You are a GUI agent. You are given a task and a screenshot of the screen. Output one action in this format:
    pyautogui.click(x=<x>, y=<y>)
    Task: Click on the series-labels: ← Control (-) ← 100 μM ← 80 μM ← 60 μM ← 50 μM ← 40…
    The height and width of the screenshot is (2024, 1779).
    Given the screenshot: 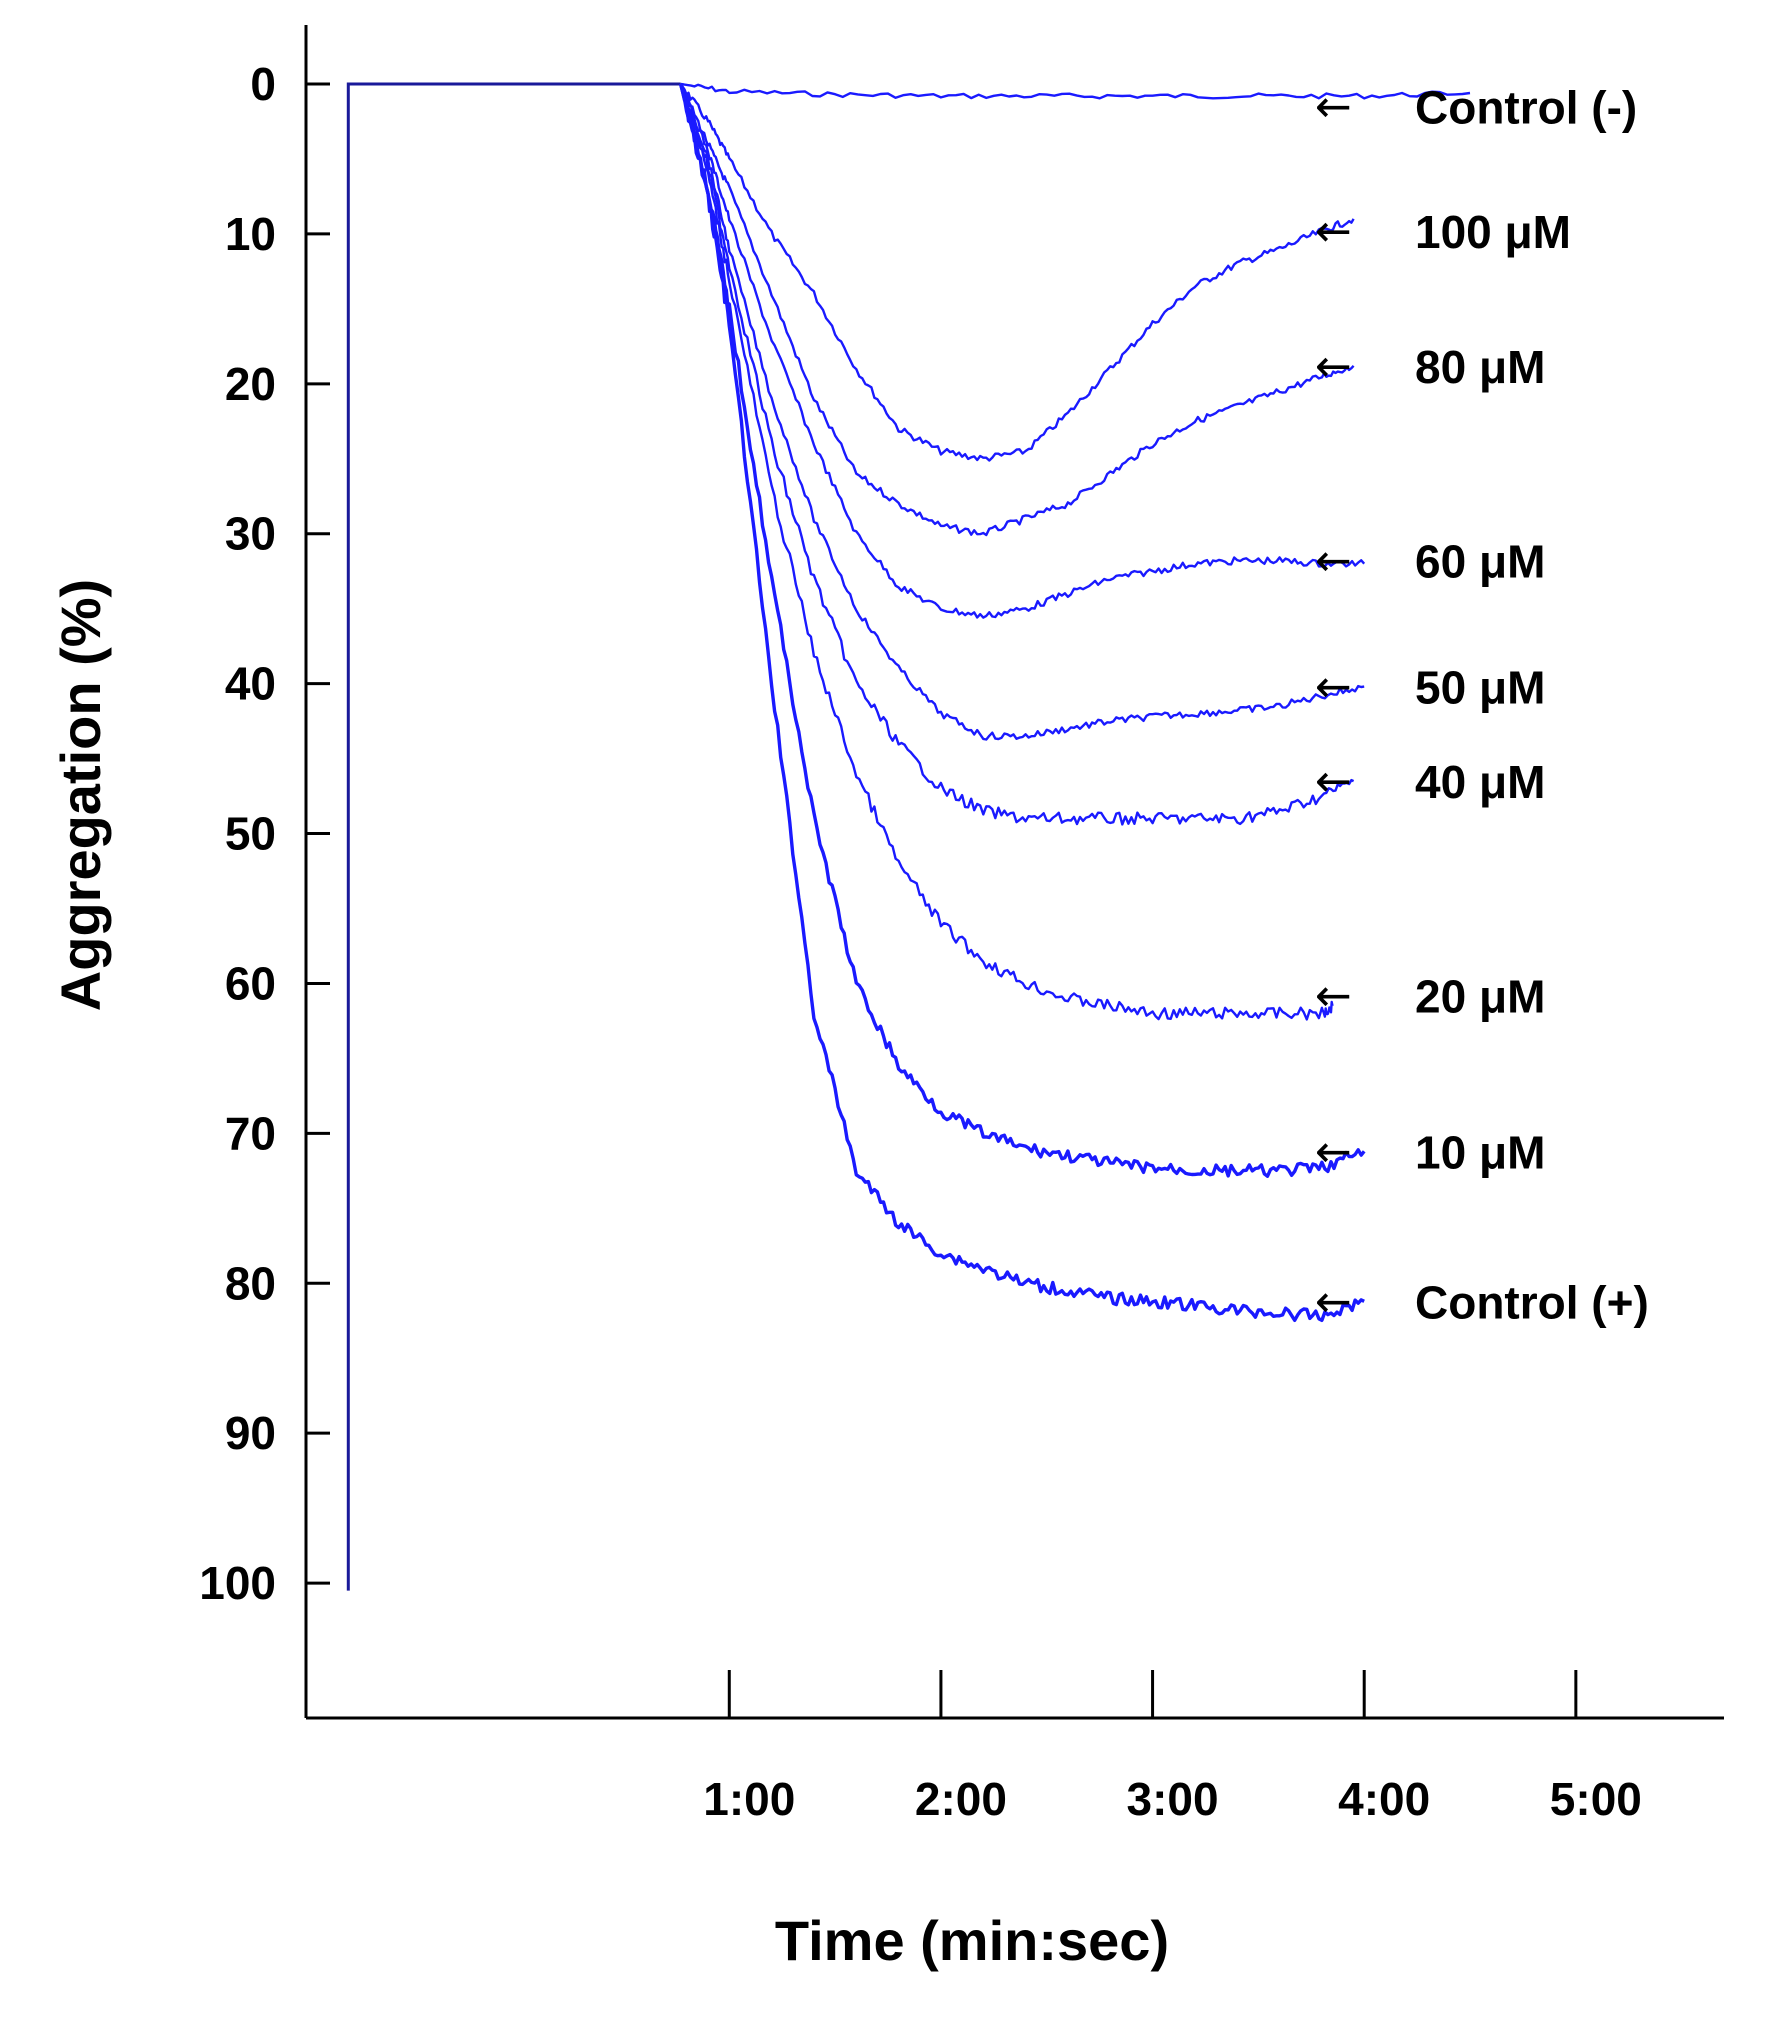 What is the action you would take?
    pyautogui.click(x=1482, y=704)
    